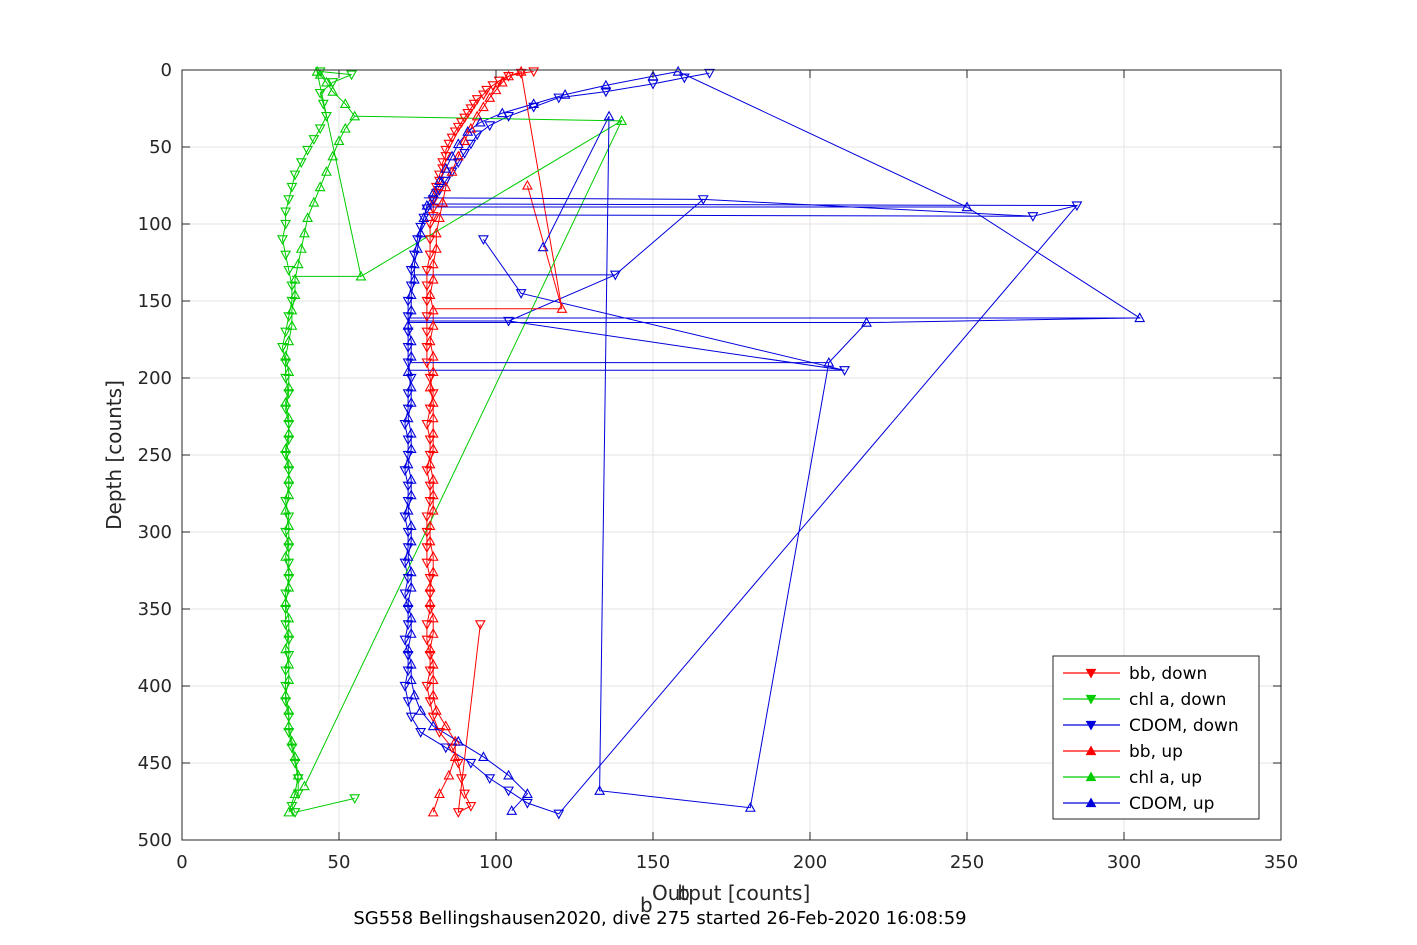 The image size is (1417, 945). Describe the element at coordinates (181, 862) in the screenshot. I see `x-tick-label: 0` at that location.